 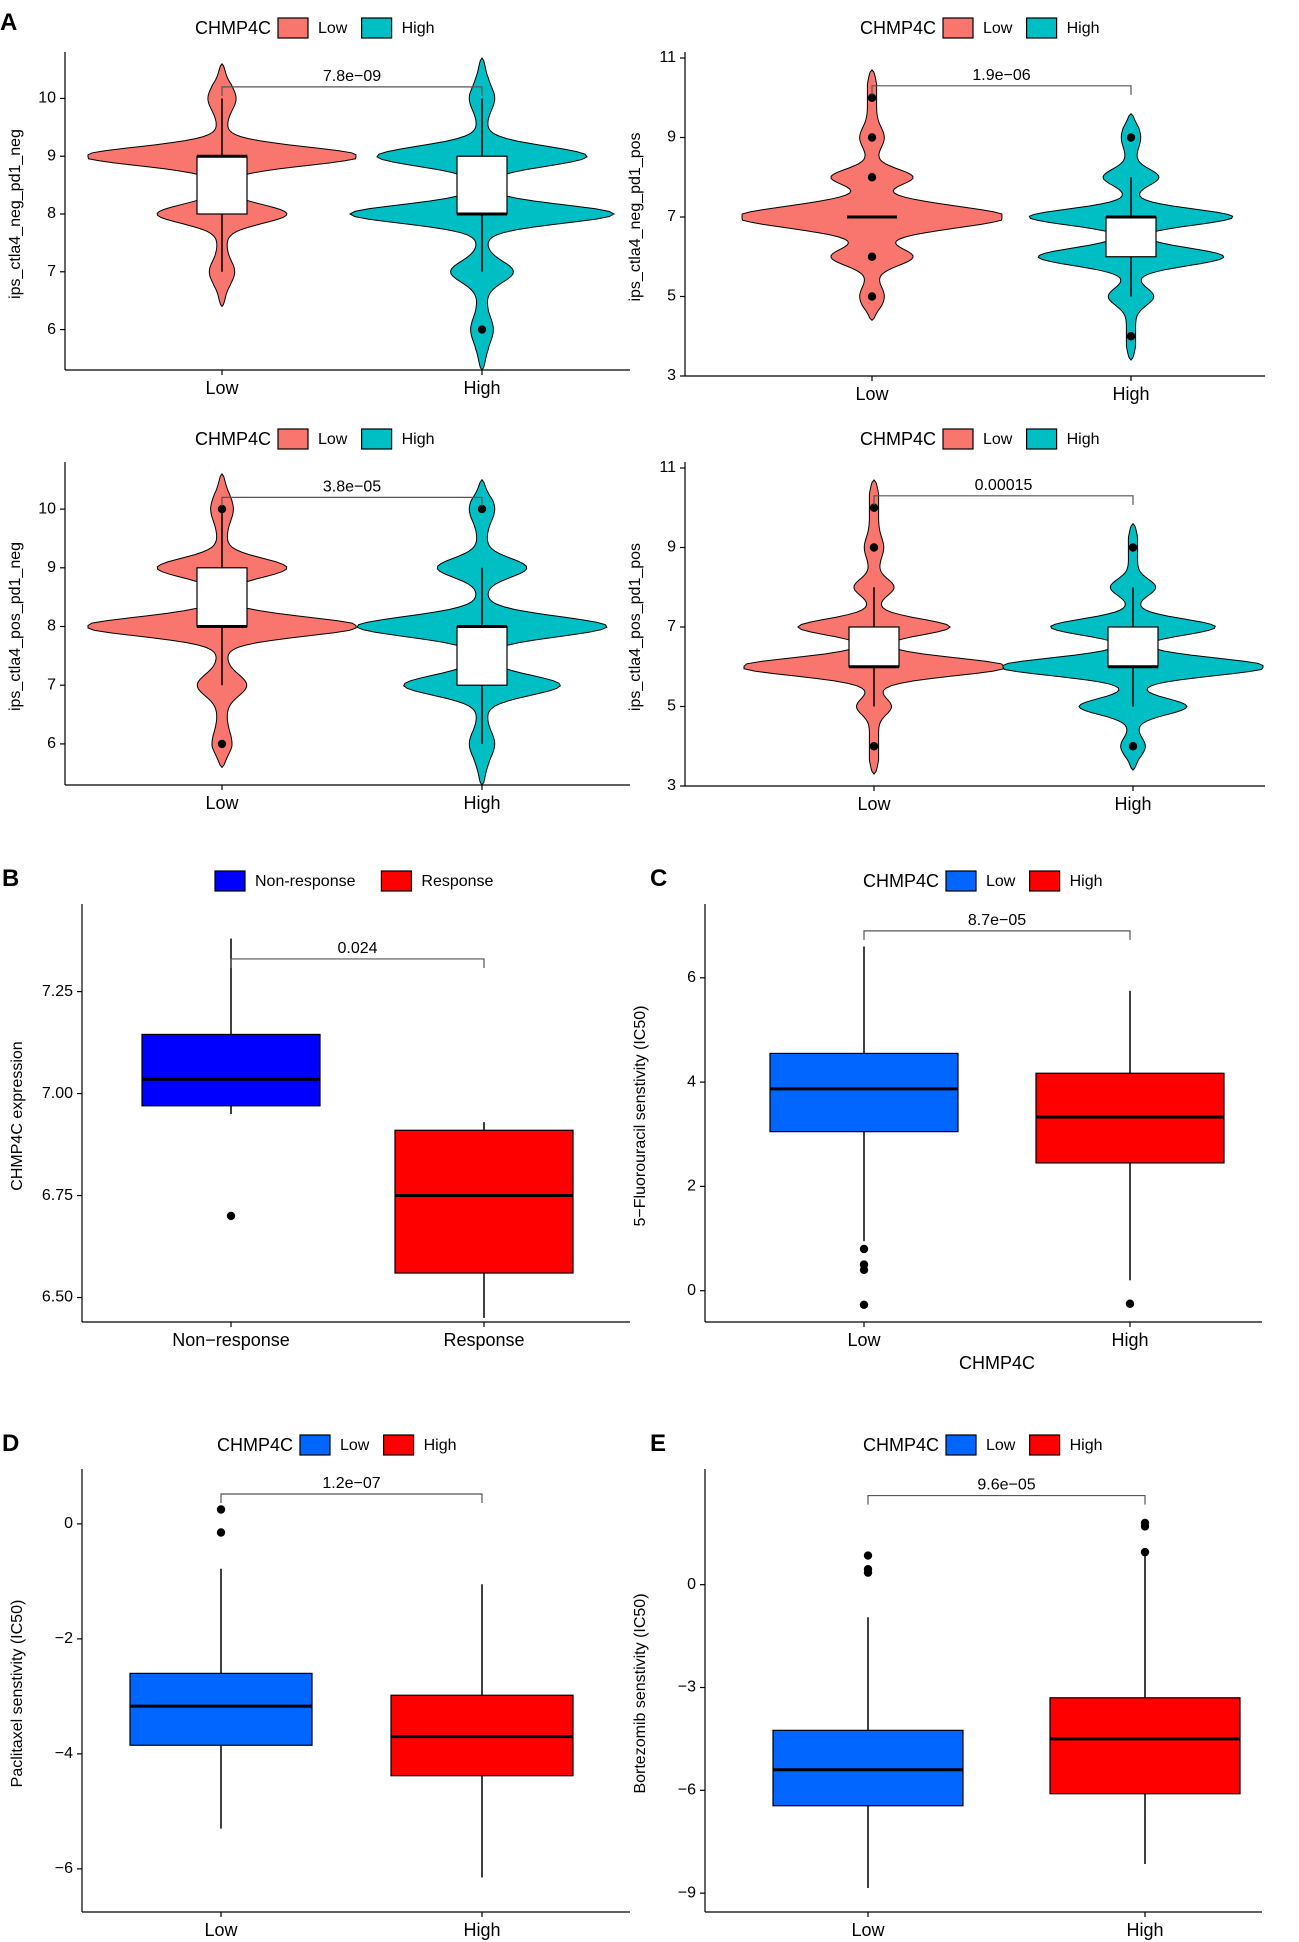 I want to click on legend-label-2: Response, so click(x=457, y=881).